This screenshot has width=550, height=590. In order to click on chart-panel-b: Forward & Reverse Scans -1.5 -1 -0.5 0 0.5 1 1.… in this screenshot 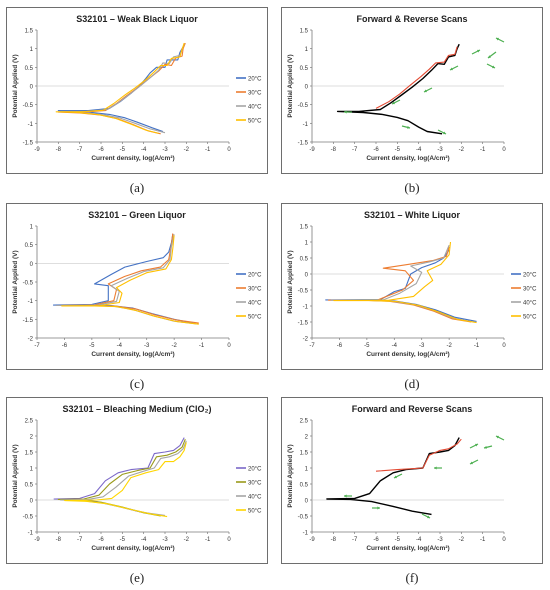, I will do `click(412, 90)`.